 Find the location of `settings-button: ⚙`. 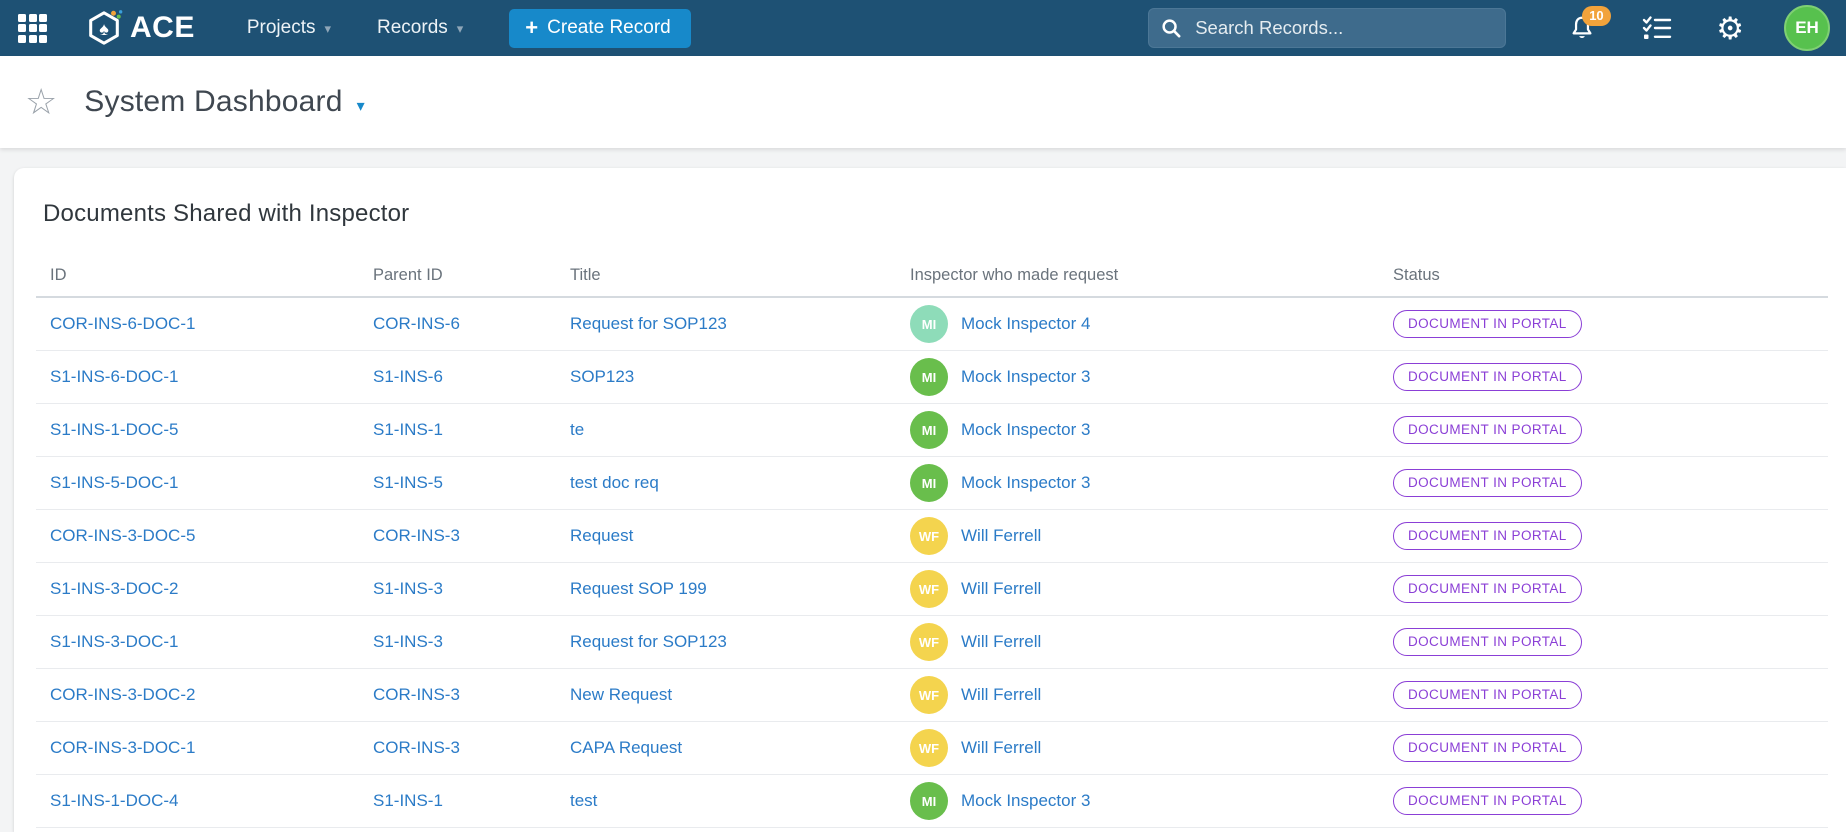

settings-button: ⚙ is located at coordinates (1730, 28).